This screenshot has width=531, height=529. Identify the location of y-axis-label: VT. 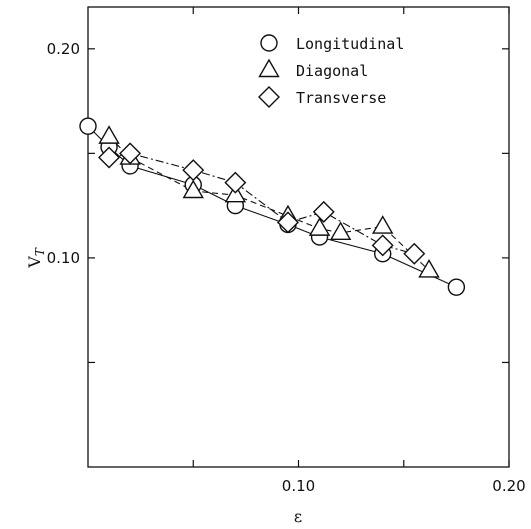
(36, 258).